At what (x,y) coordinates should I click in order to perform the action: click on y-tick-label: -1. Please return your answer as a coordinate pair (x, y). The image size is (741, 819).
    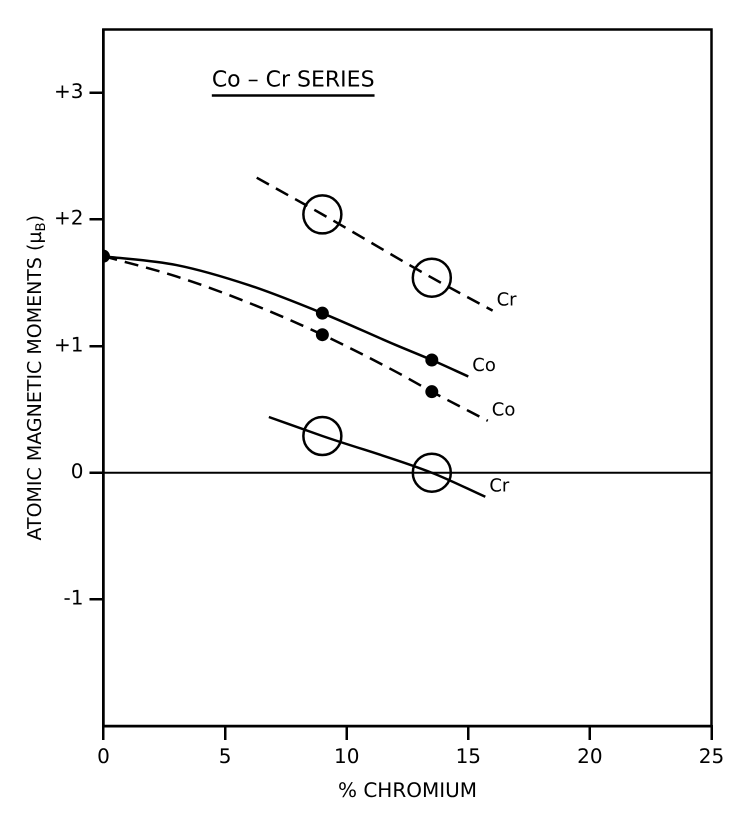
    Looking at the image, I should click on (74, 598).